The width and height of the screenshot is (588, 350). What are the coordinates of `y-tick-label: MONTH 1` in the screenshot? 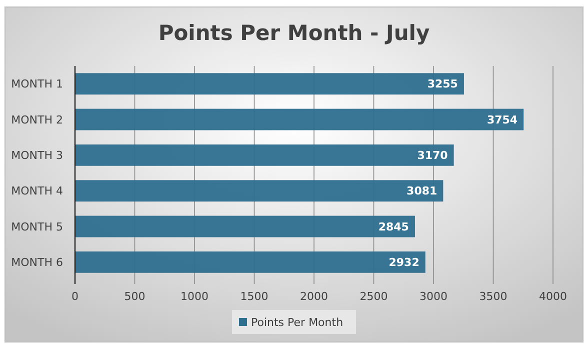 It's located at (37, 84).